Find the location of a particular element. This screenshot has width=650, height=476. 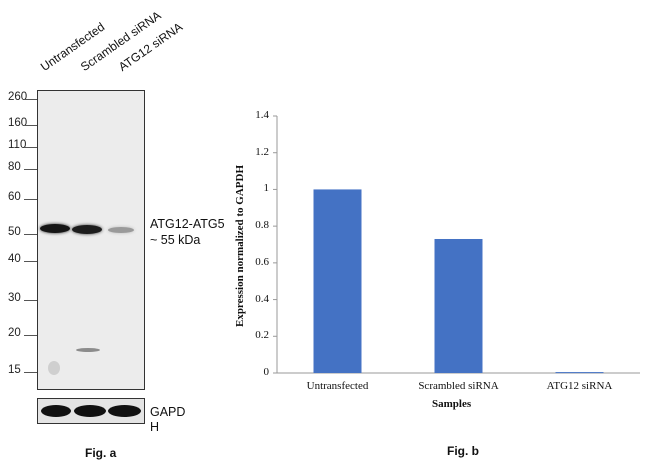

fig-a-caption: Fig. a is located at coordinates (101, 453).